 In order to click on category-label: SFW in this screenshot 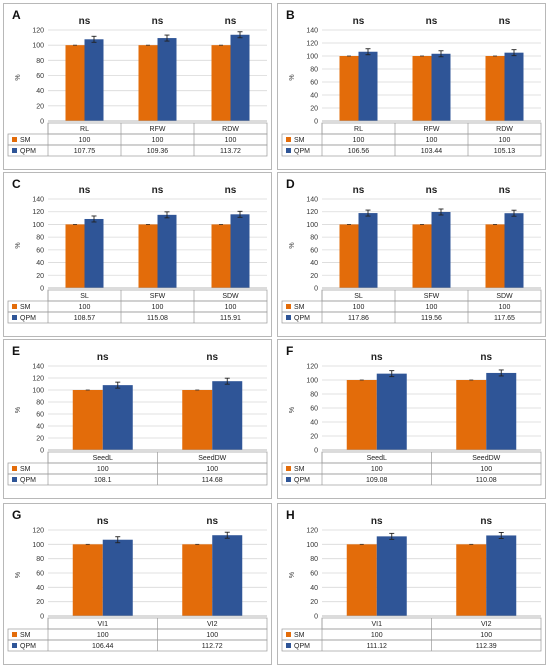, I will do `click(158, 296)`.